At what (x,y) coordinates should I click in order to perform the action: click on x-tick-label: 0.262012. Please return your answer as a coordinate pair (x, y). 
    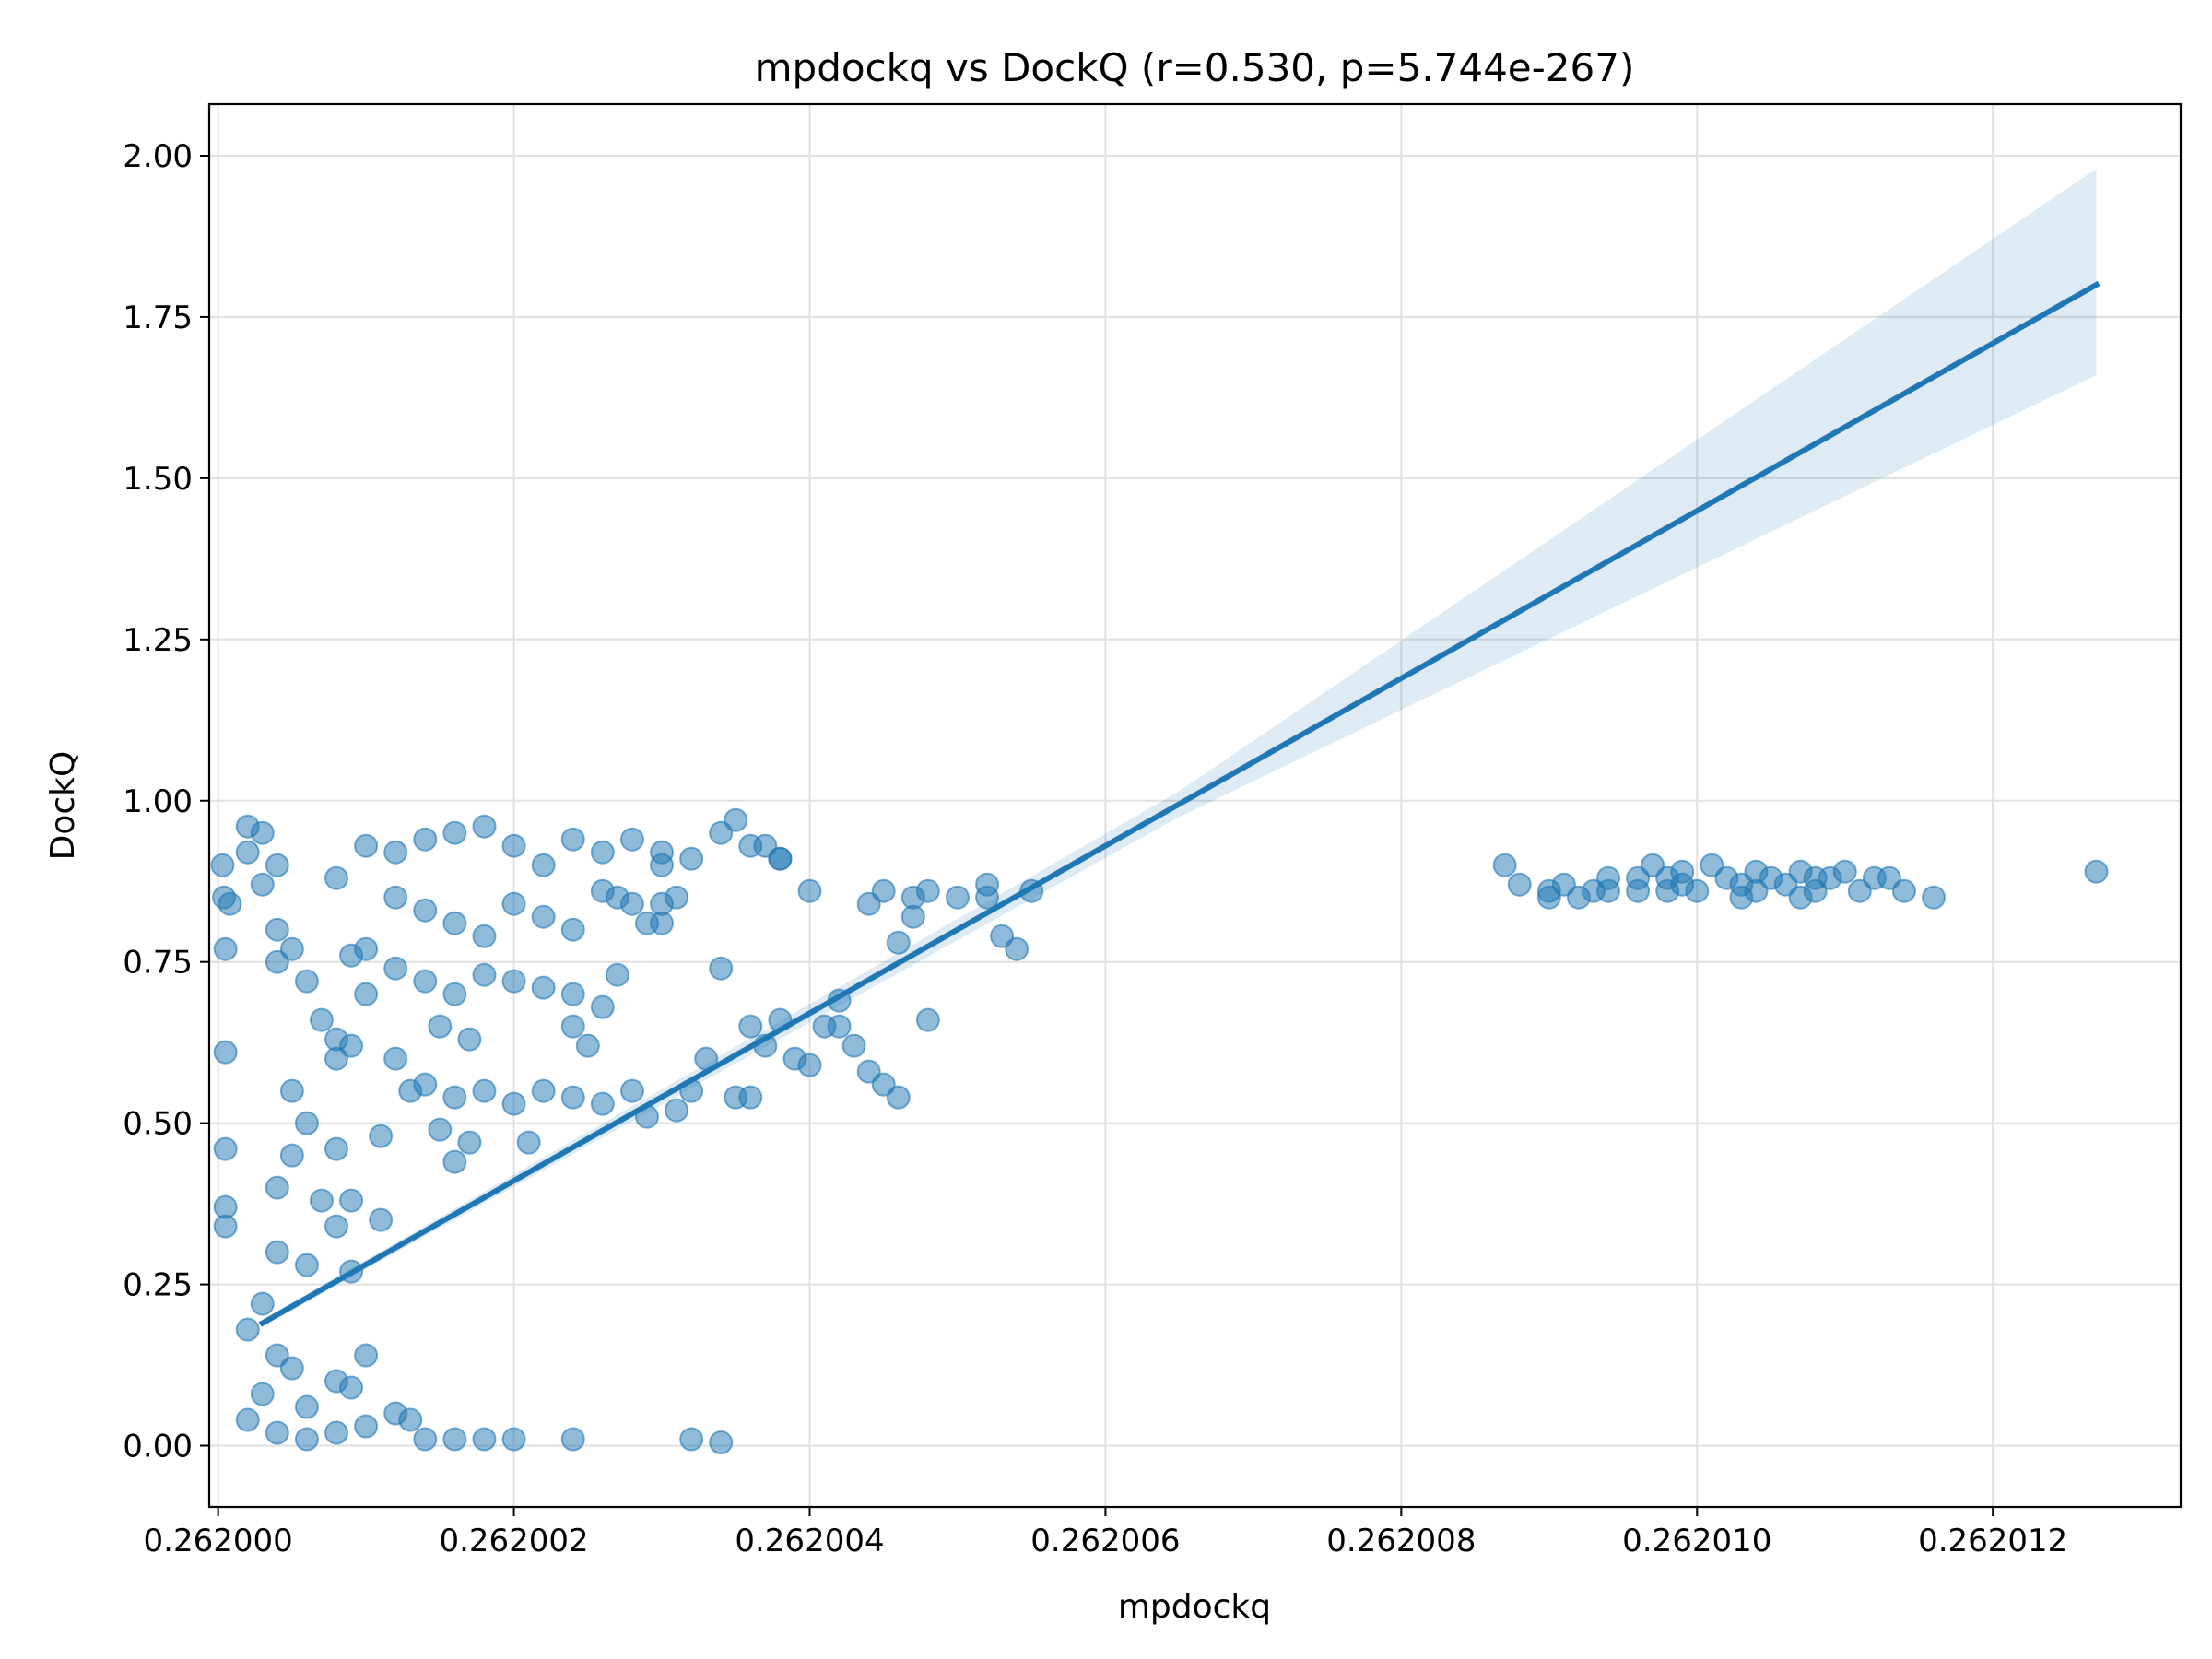
    Looking at the image, I should click on (1992, 1541).